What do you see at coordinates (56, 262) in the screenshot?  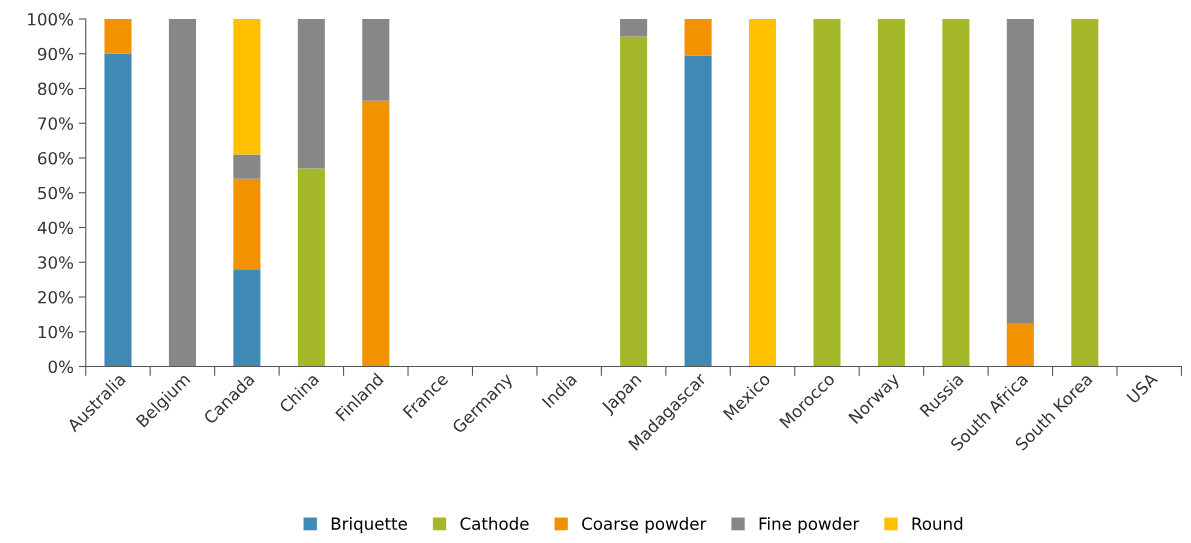 I see `y-tick-label: 30%` at bounding box center [56, 262].